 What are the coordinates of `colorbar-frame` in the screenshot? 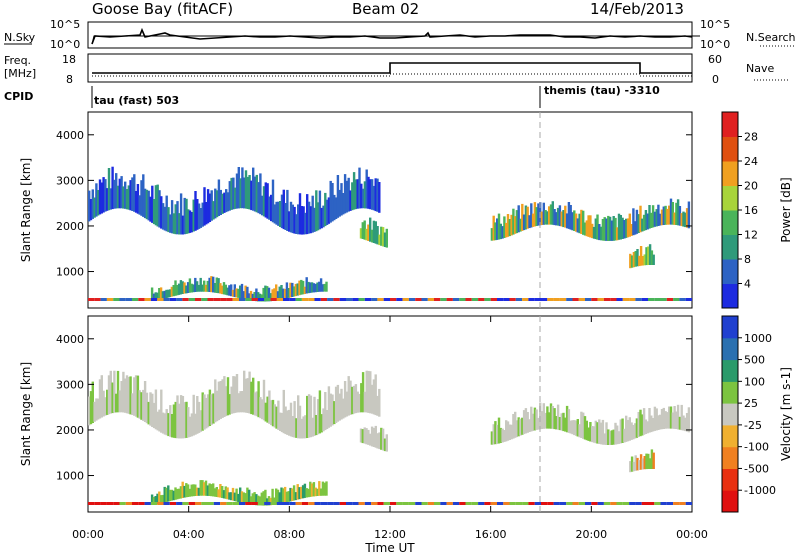 It's located at (730, 414).